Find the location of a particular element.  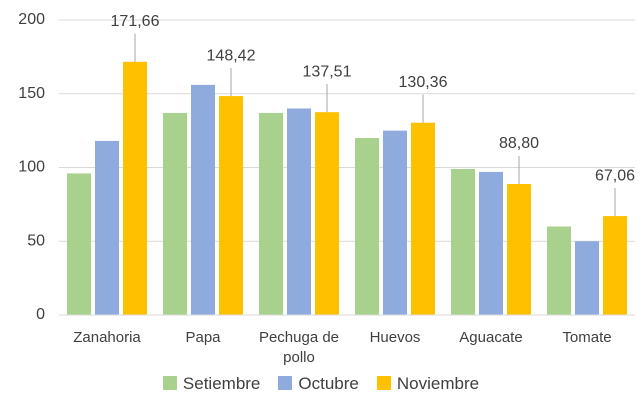

x-tick-label: Aguacate is located at coordinates (491, 337).